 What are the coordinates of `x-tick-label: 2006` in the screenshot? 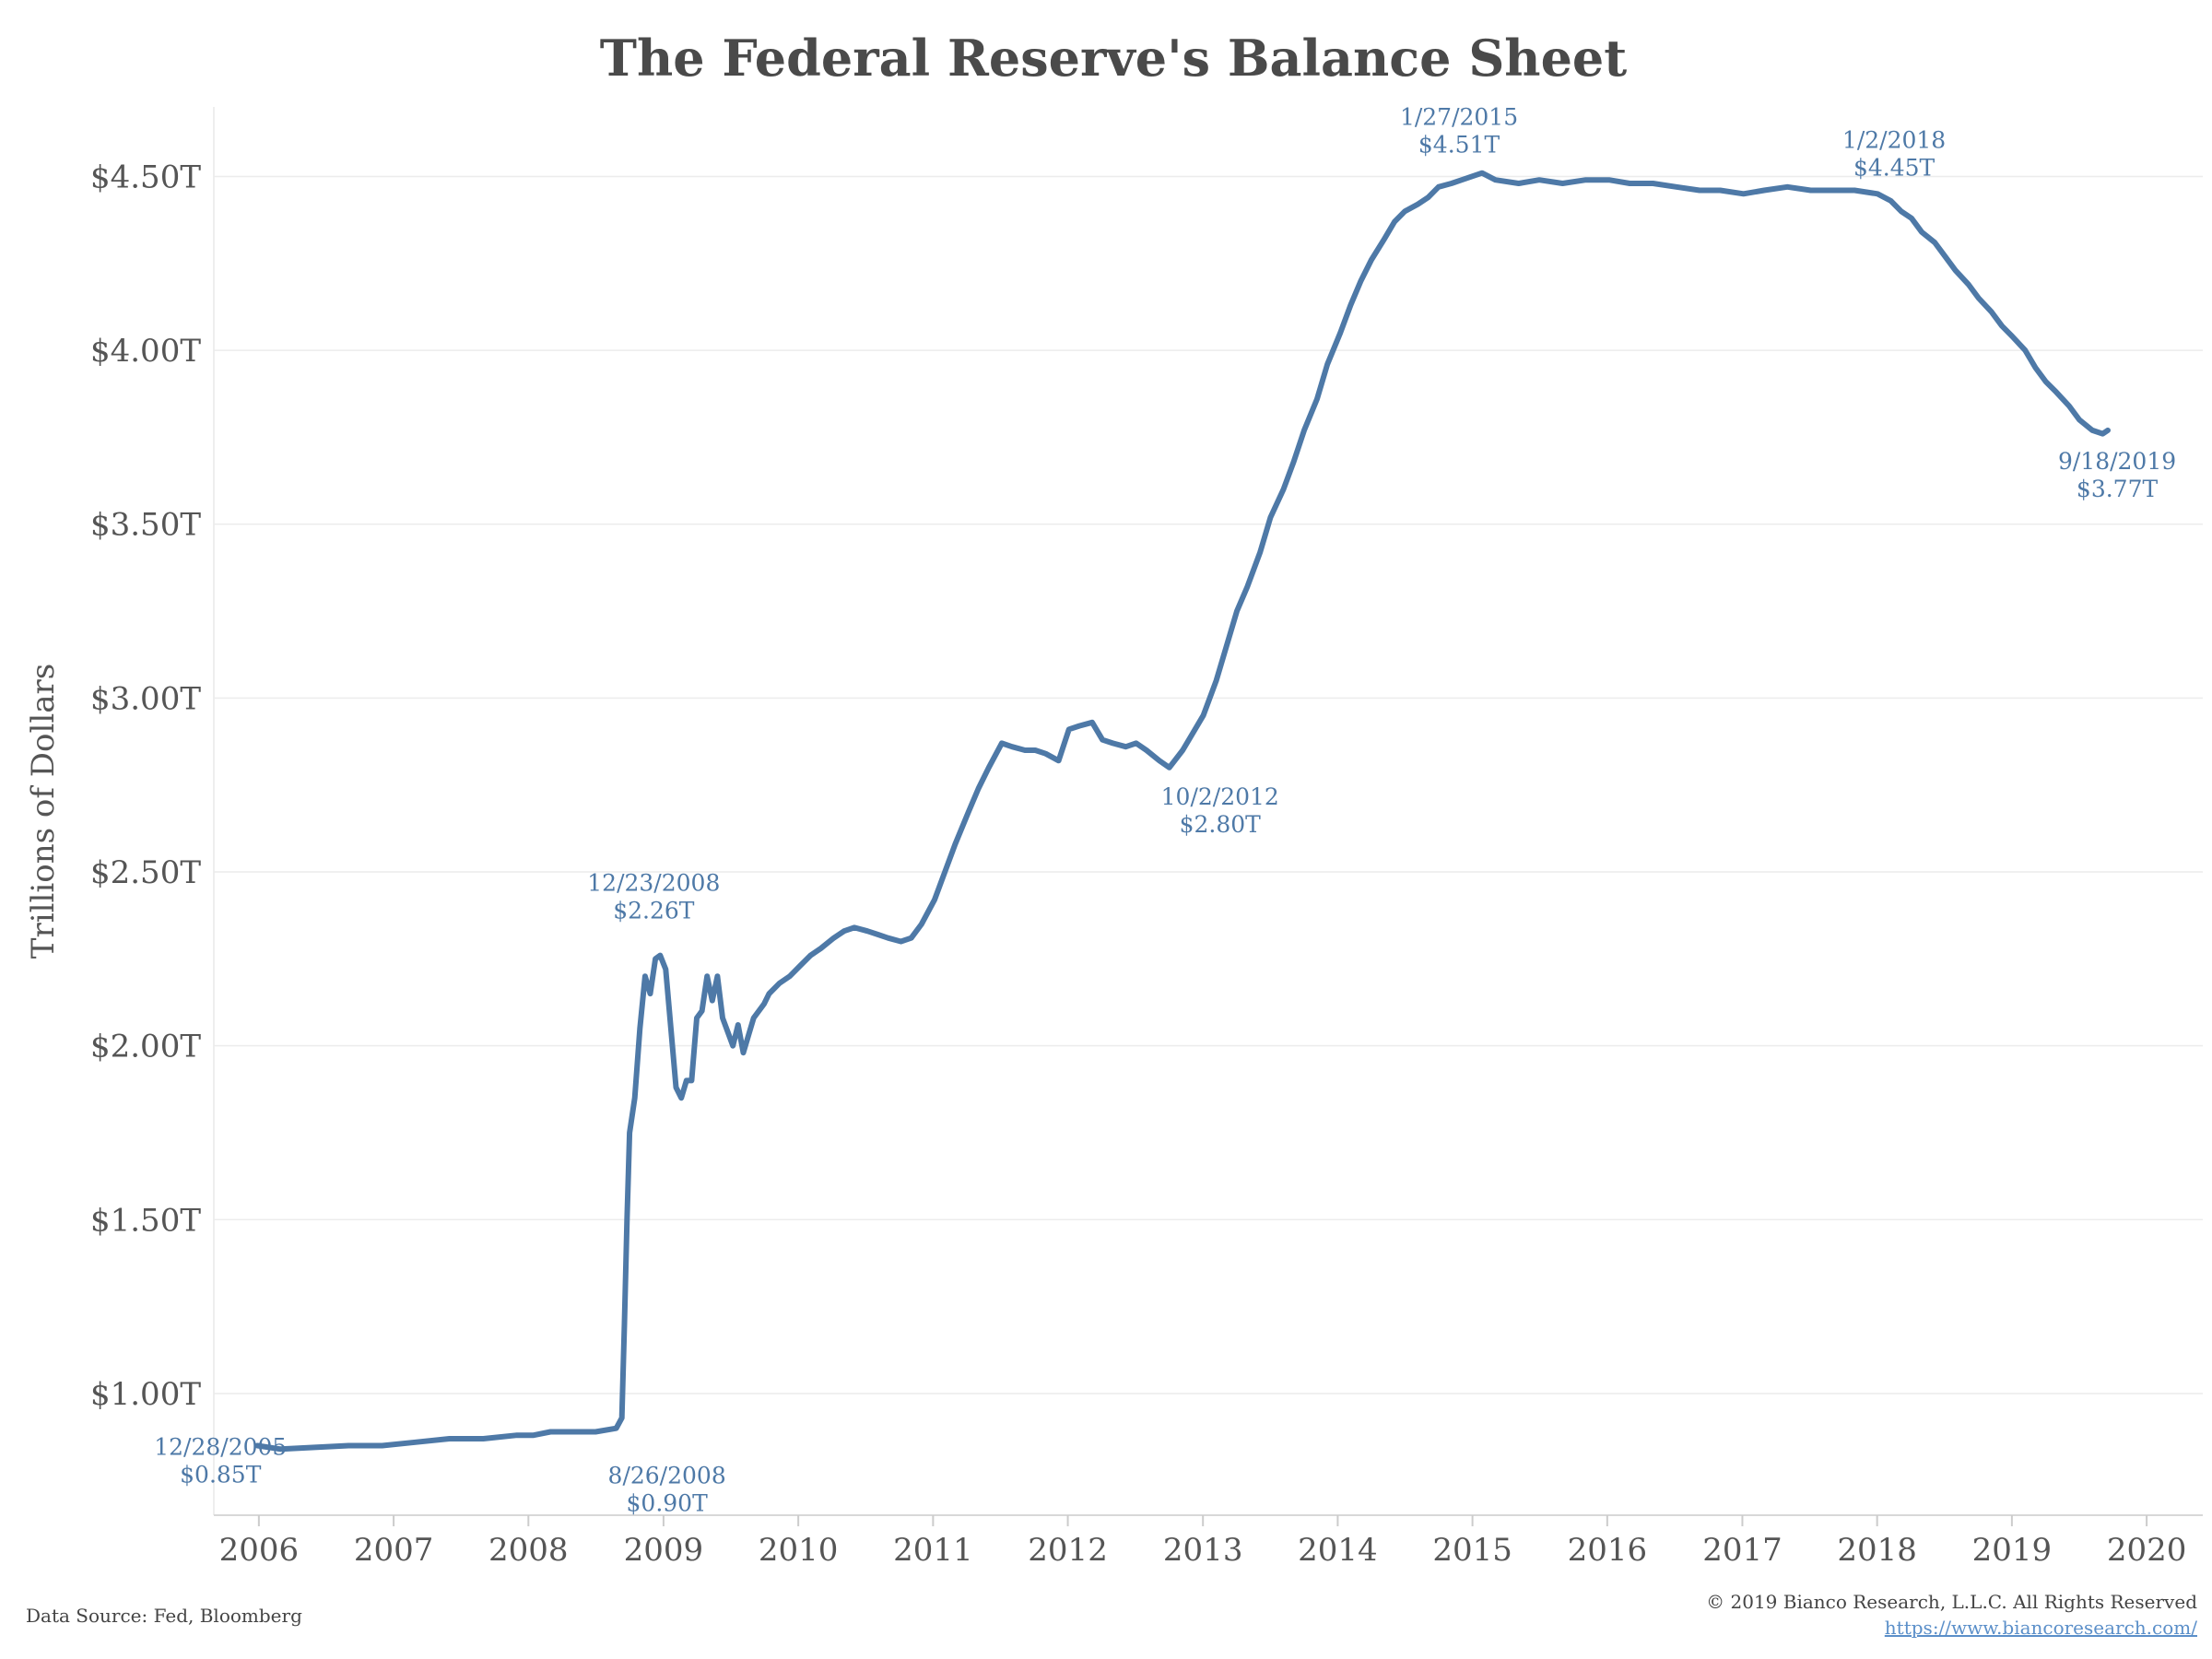 It's located at (259, 1550).